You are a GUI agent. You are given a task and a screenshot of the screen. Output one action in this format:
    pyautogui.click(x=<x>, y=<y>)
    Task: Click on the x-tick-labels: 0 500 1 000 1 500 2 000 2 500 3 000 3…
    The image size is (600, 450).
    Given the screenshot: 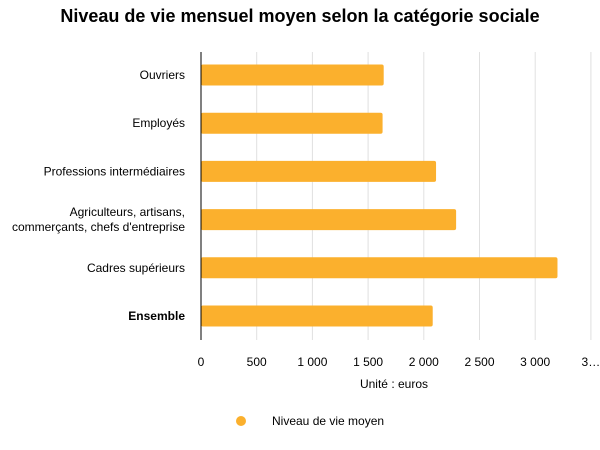 What is the action you would take?
    pyautogui.click(x=399, y=362)
    